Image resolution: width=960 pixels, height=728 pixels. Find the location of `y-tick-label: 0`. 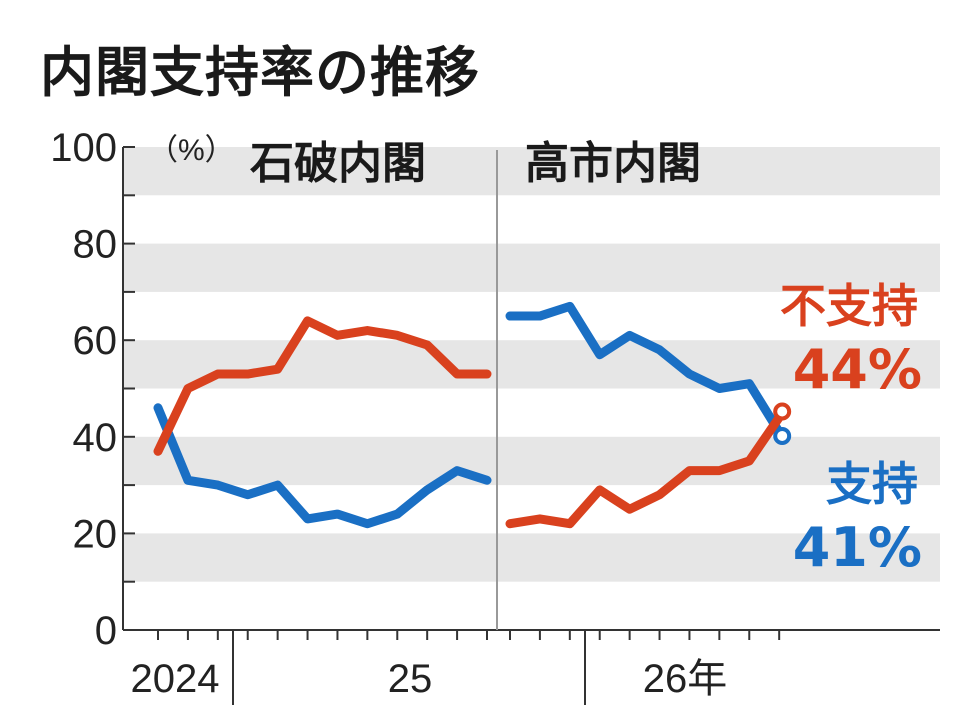

y-tick-label: 0 is located at coordinates (106, 631).